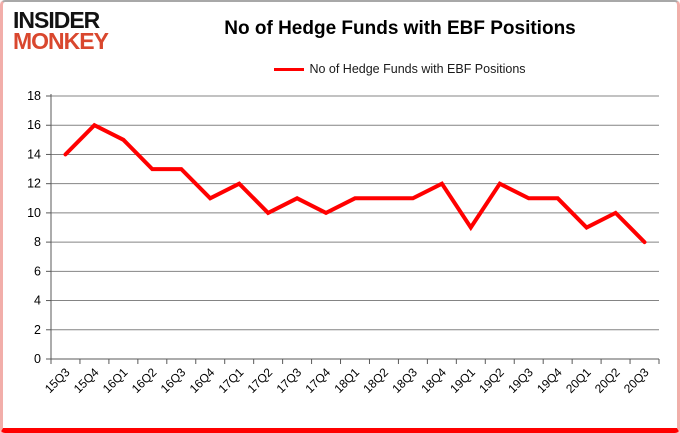 The image size is (680, 433). What do you see at coordinates (549, 380) in the screenshot?
I see `x-axis-tick-label: 19Q4` at bounding box center [549, 380].